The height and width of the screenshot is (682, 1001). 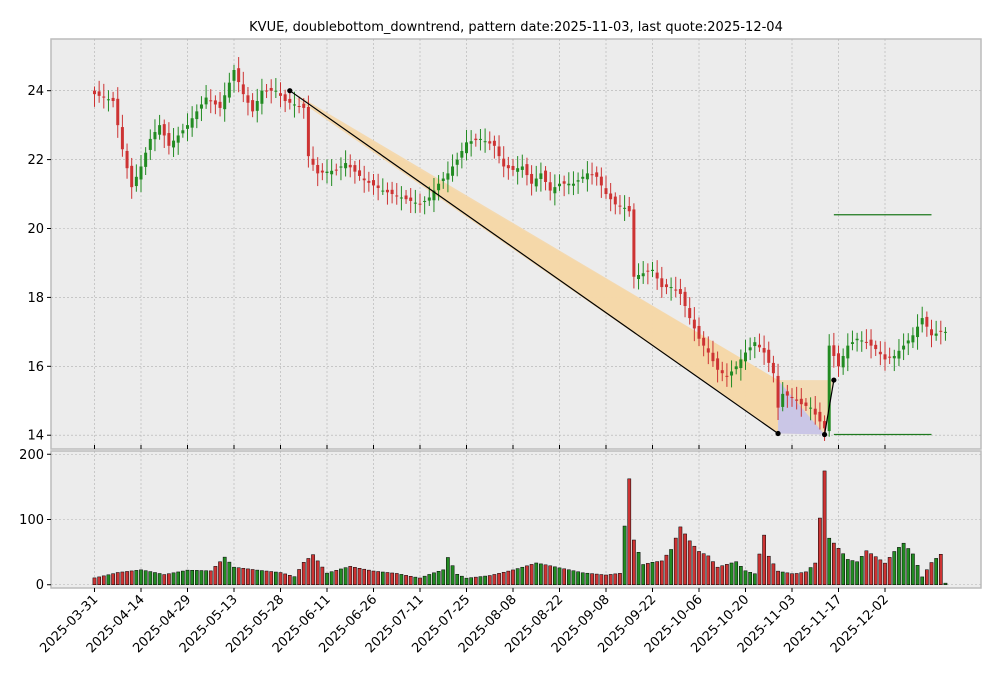 What do you see at coordinates (35, 298) in the screenshot?
I see `price-tick-label: 18` at bounding box center [35, 298].